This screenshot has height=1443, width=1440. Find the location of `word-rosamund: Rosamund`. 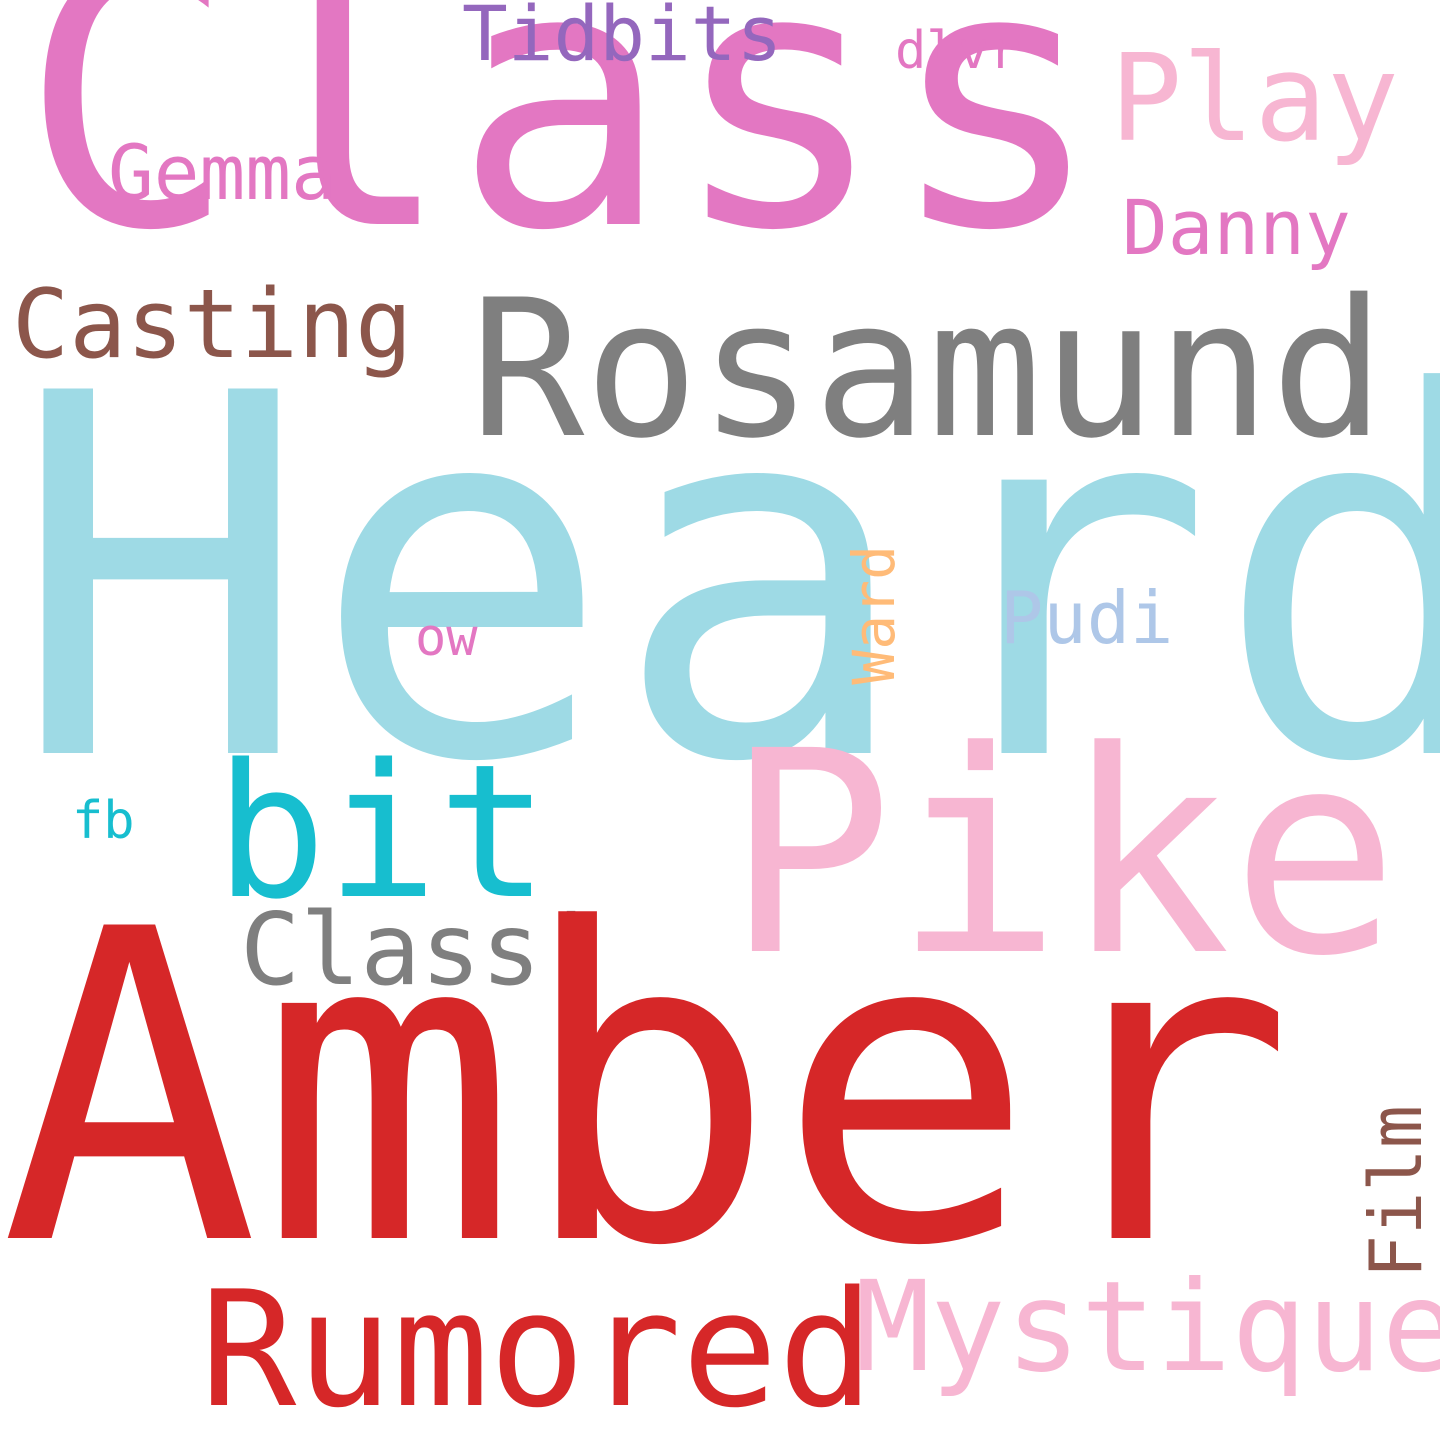

word-rosamund: Rosamund is located at coordinates (928, 369).